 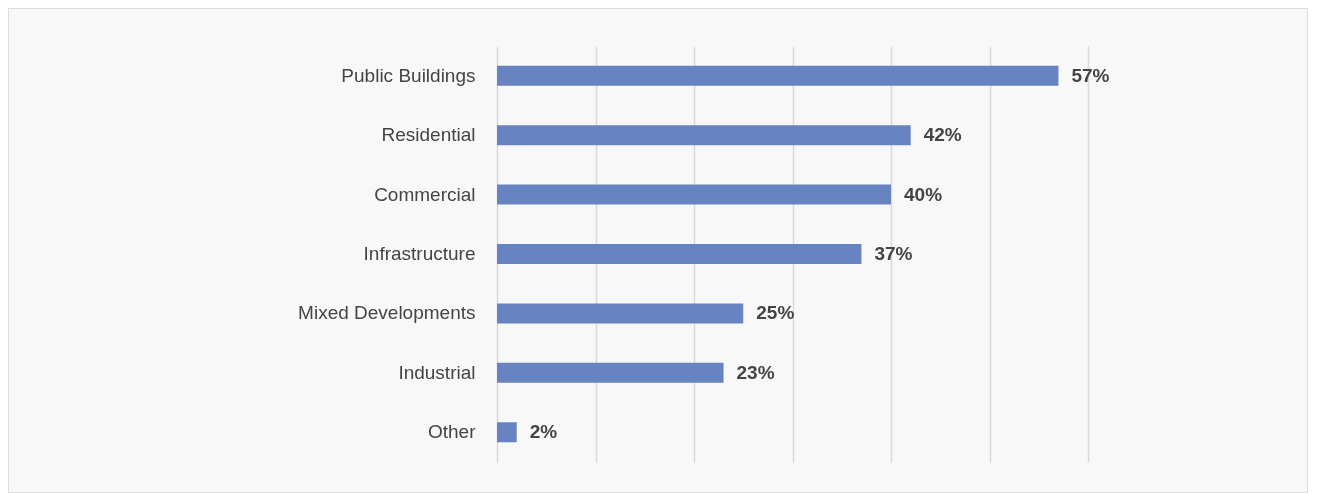 What do you see at coordinates (408, 75) in the screenshot?
I see `y-tick-label: Public Buildings` at bounding box center [408, 75].